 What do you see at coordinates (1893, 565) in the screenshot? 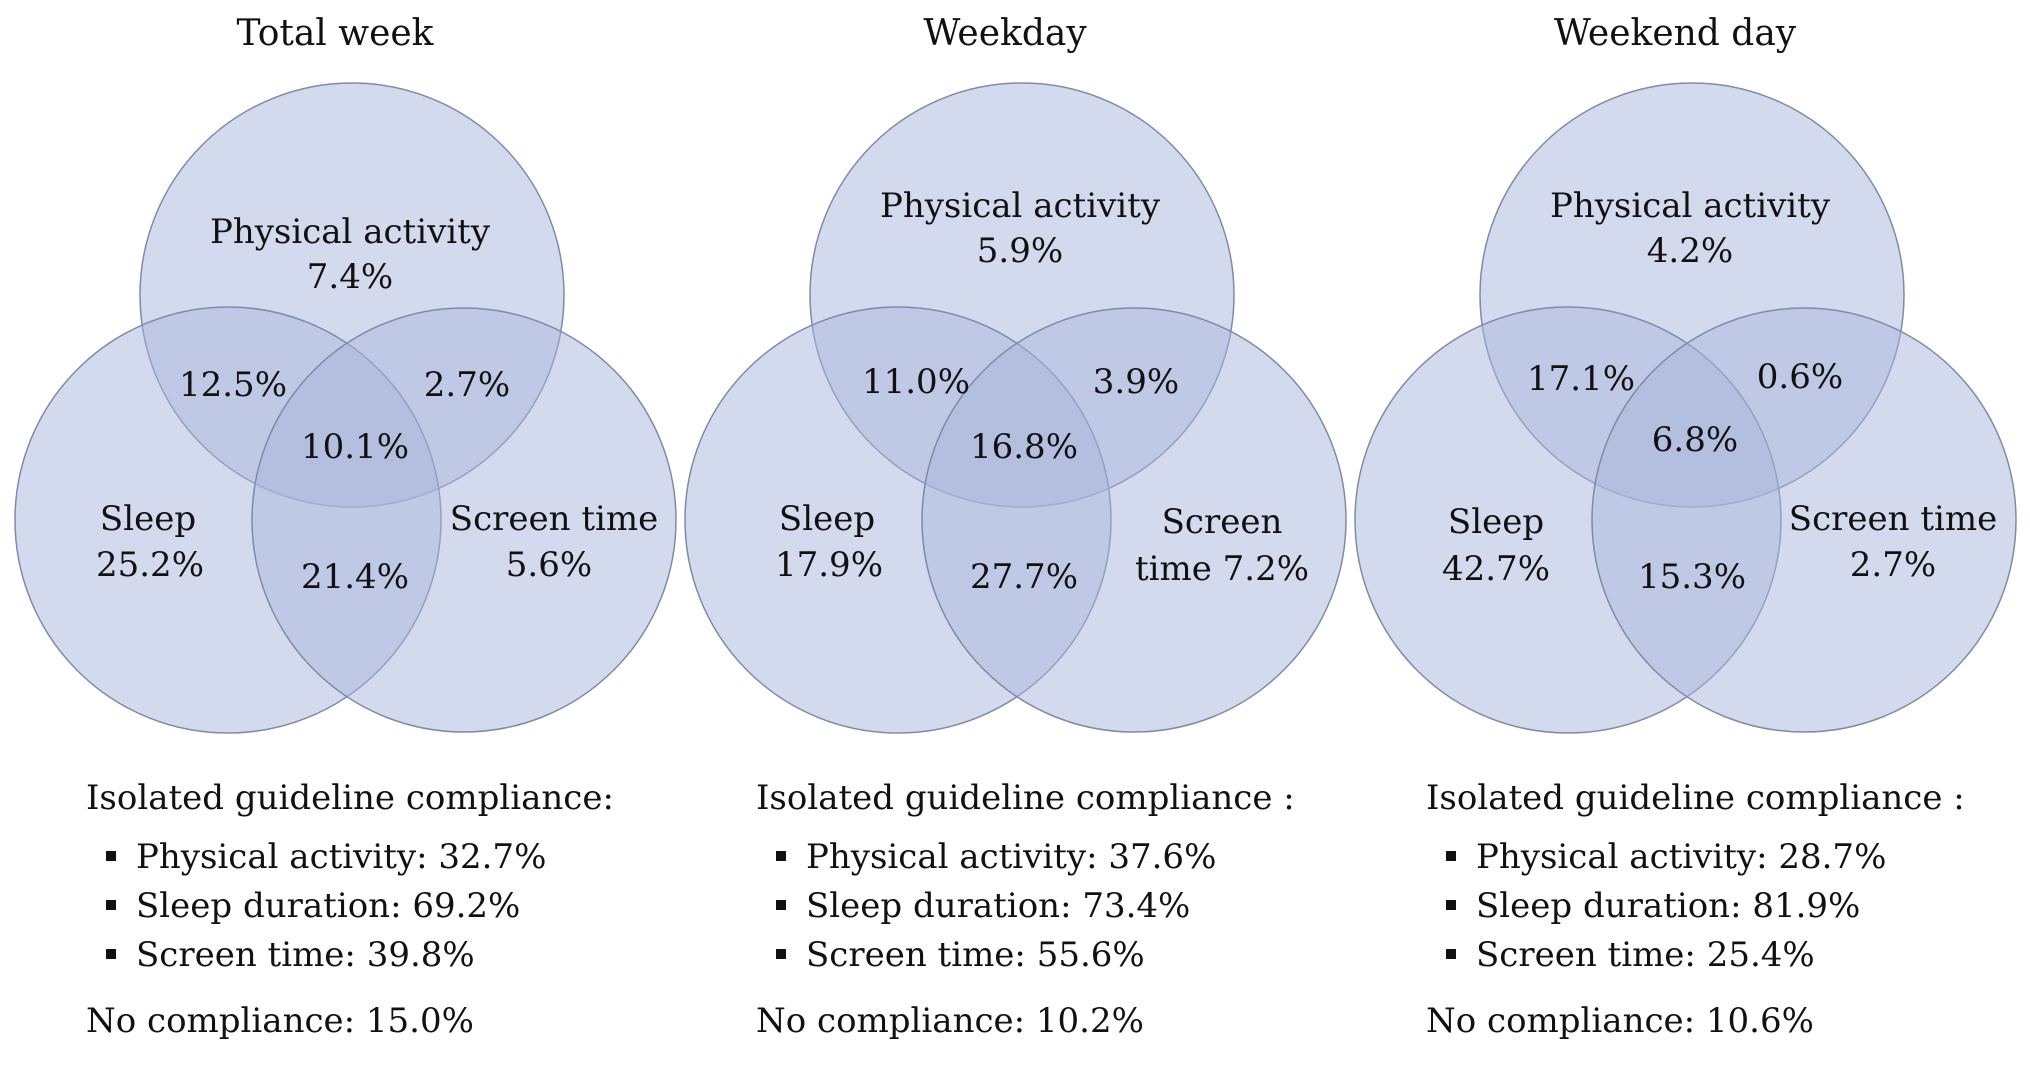
I see `screen-time-only-value: 2.7%` at bounding box center [1893, 565].